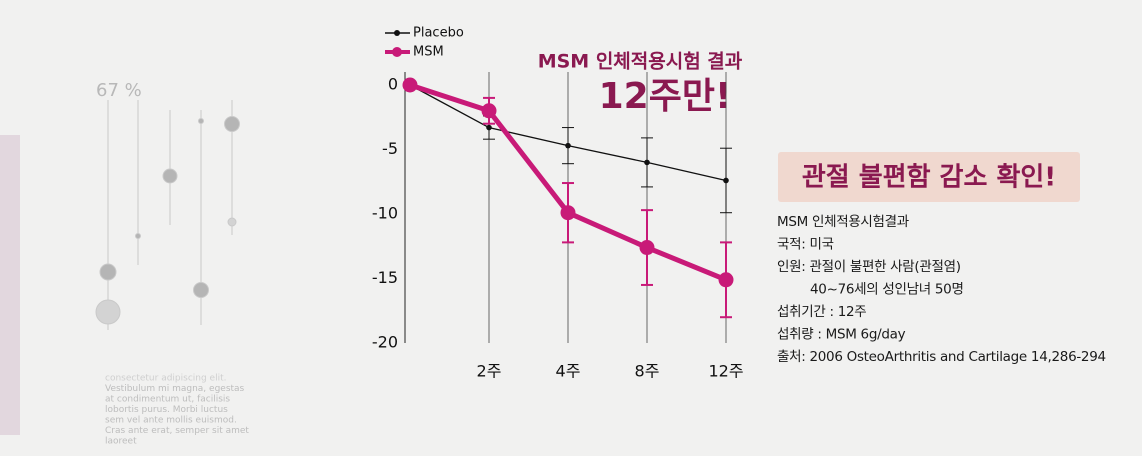 The height and width of the screenshot is (456, 1142). I want to click on y-tick-label: -10, so click(385, 213).